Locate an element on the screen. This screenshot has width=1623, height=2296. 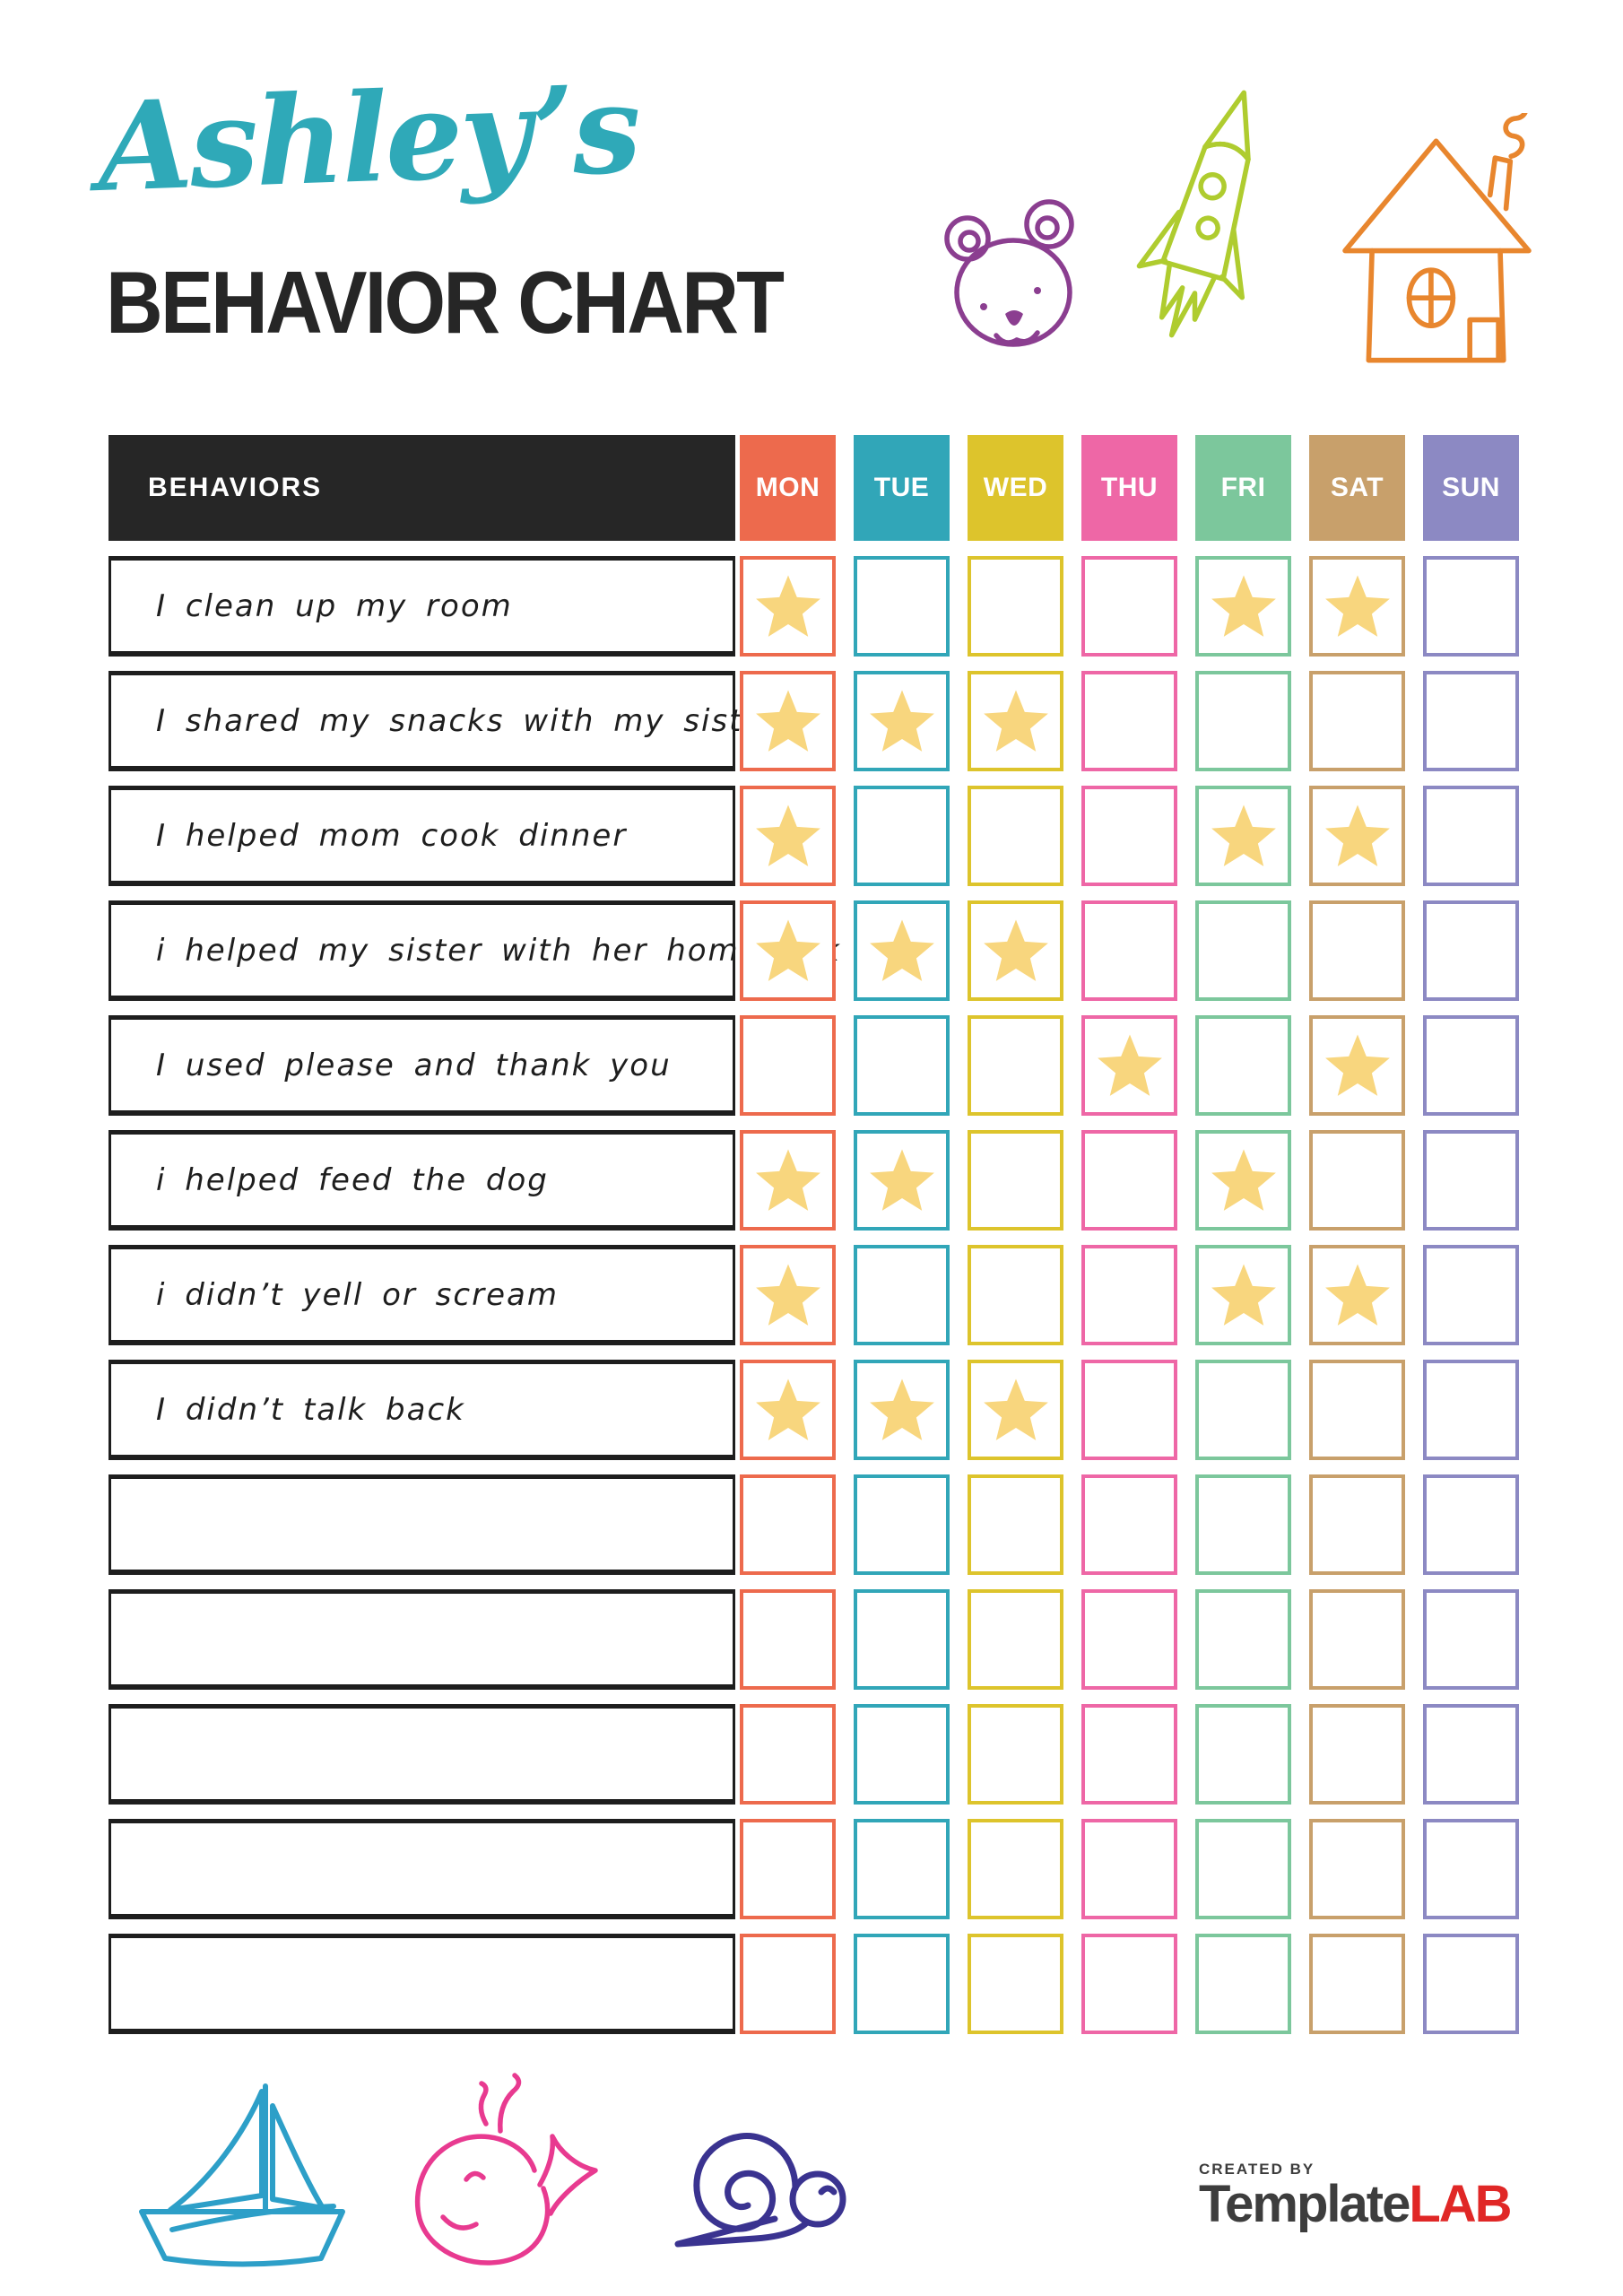
behavior-cell: I shared my snacks with my sister is located at coordinates (442, 721).